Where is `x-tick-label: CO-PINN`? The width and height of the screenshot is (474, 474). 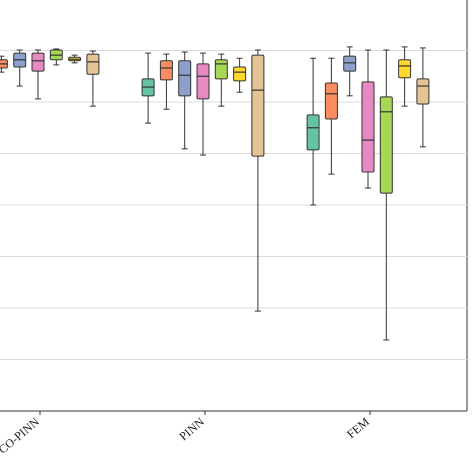 x-tick-label: CO-PINN is located at coordinates (21, 435).